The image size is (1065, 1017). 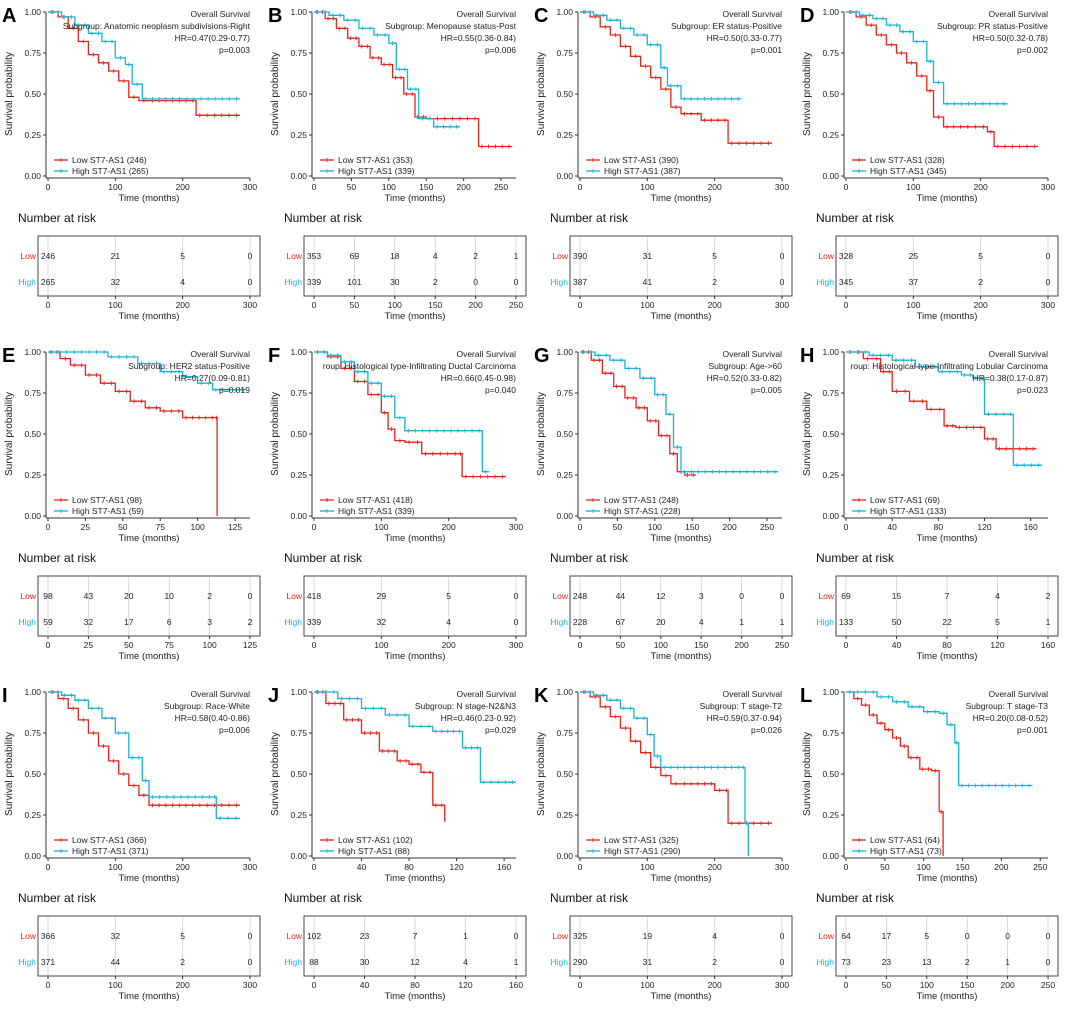 What do you see at coordinates (110, 851) in the screenshot?
I see `legend-entry: High ST7-AS1 (371)` at bounding box center [110, 851].